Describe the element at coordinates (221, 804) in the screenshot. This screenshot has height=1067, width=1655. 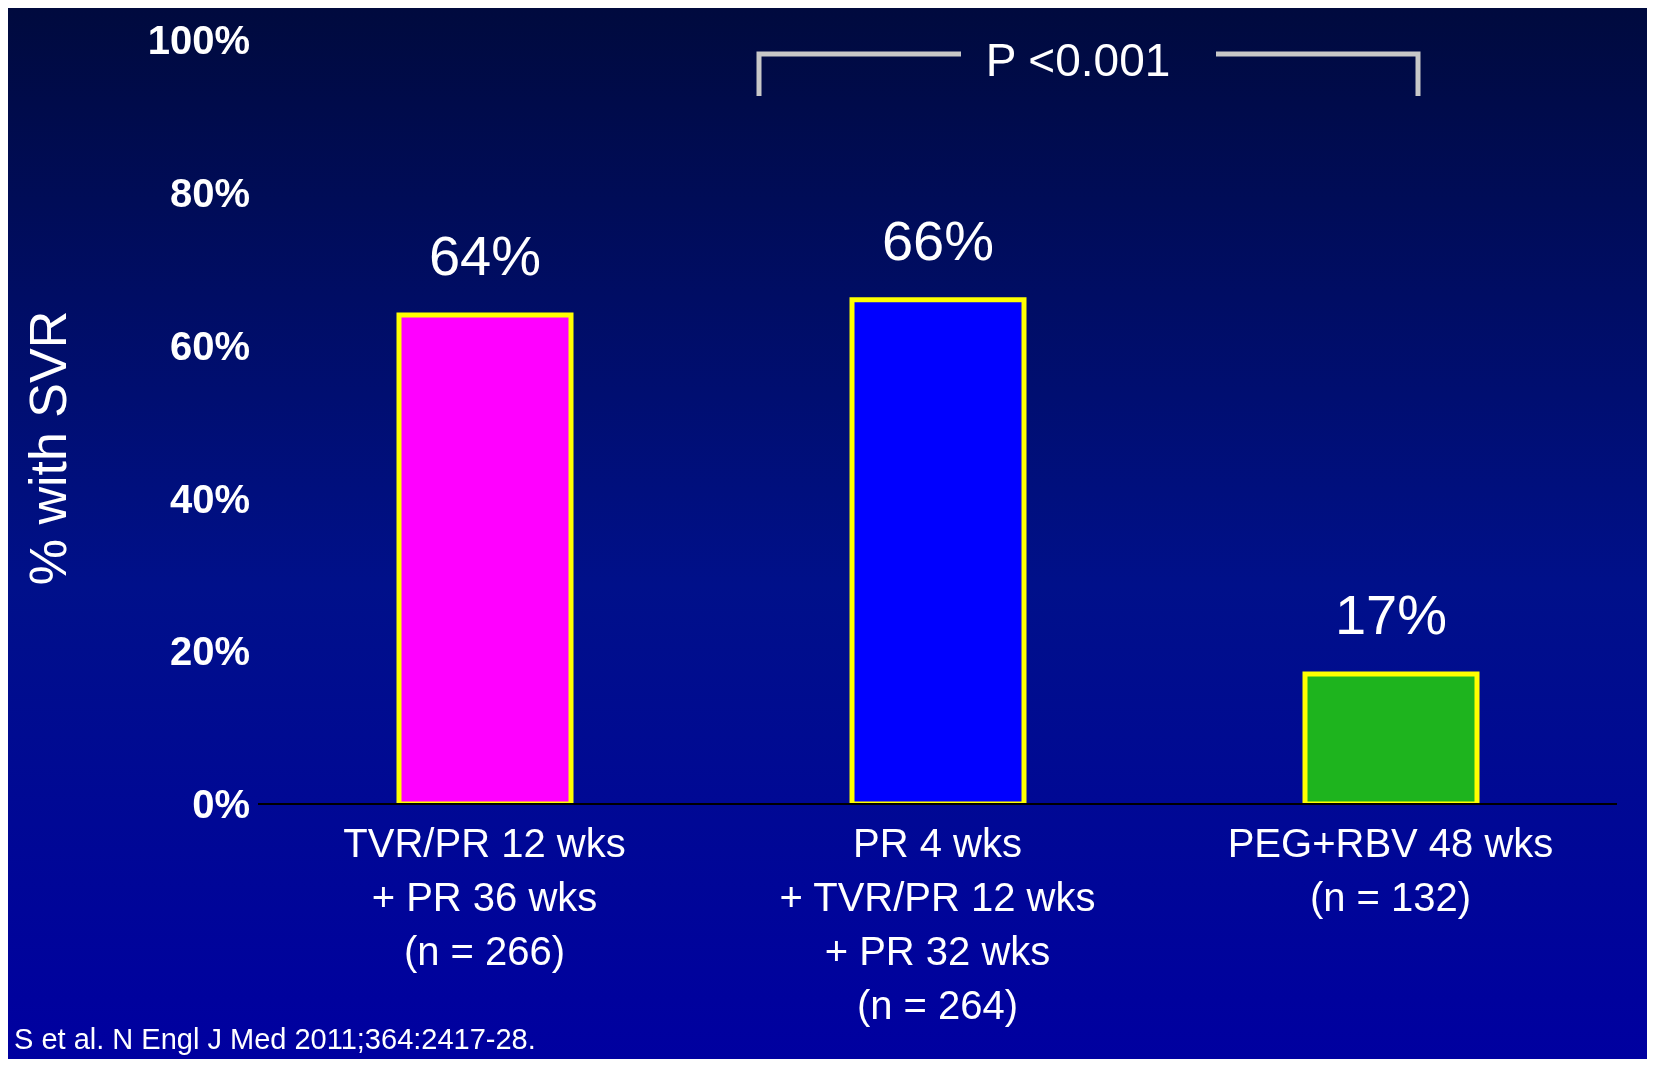
I see `y-tick-label: 0%` at that location.